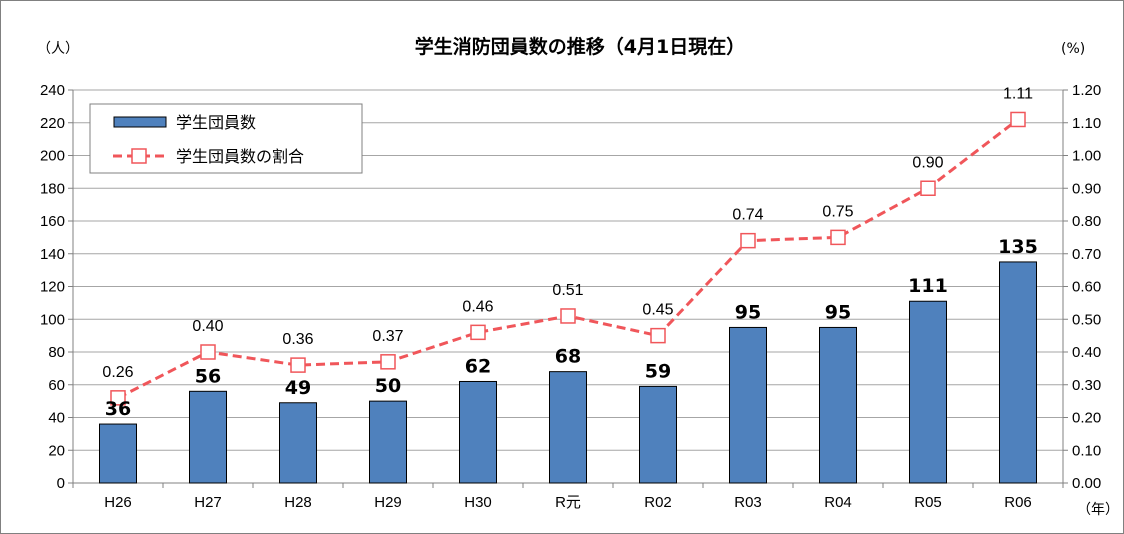 This screenshot has height=534, width=1124. I want to click on x-tick-label: H28, so click(298, 502).